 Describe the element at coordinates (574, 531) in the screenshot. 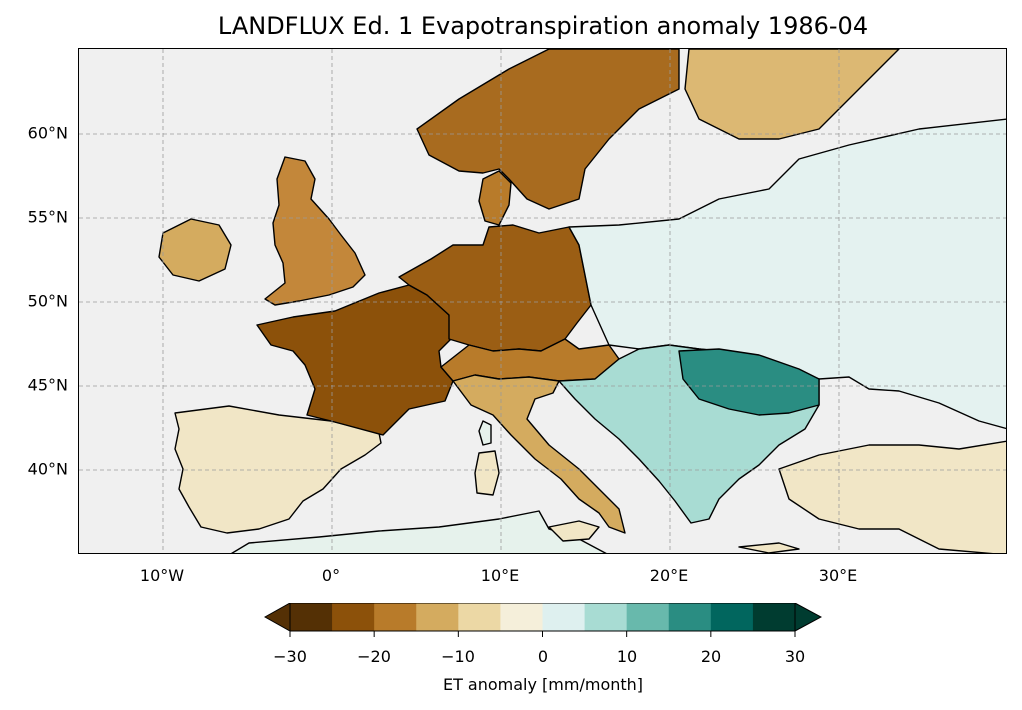

I see `land-sicily` at that location.